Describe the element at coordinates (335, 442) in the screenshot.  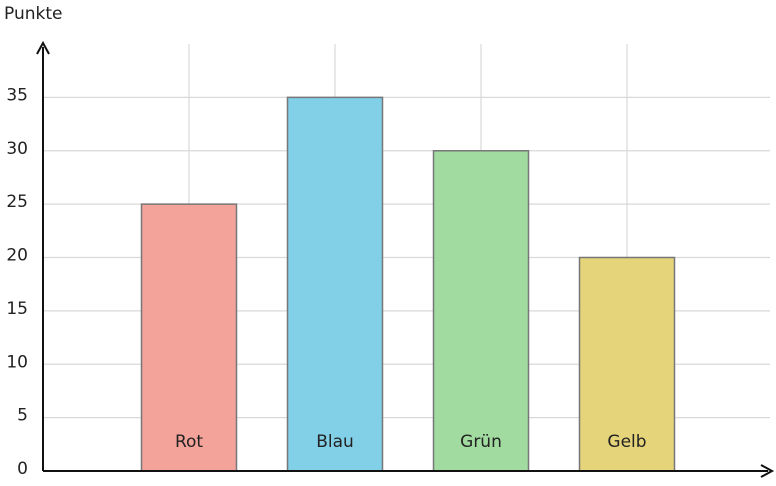
I see `x-tick-label: Blau` at that location.